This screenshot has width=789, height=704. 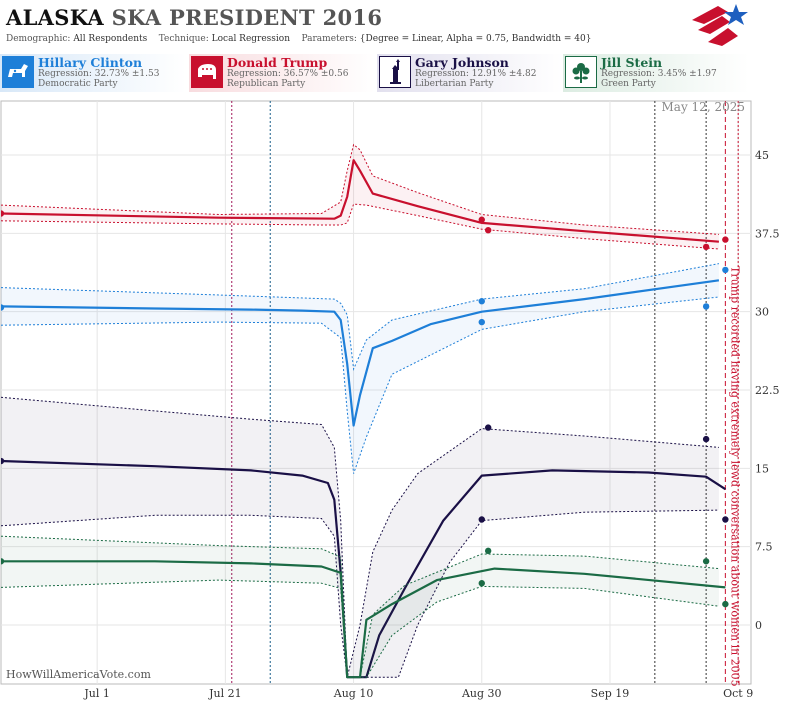 What do you see at coordinates (454, 84) in the screenshot?
I see `candidate-party: Libertarian Party` at bounding box center [454, 84].